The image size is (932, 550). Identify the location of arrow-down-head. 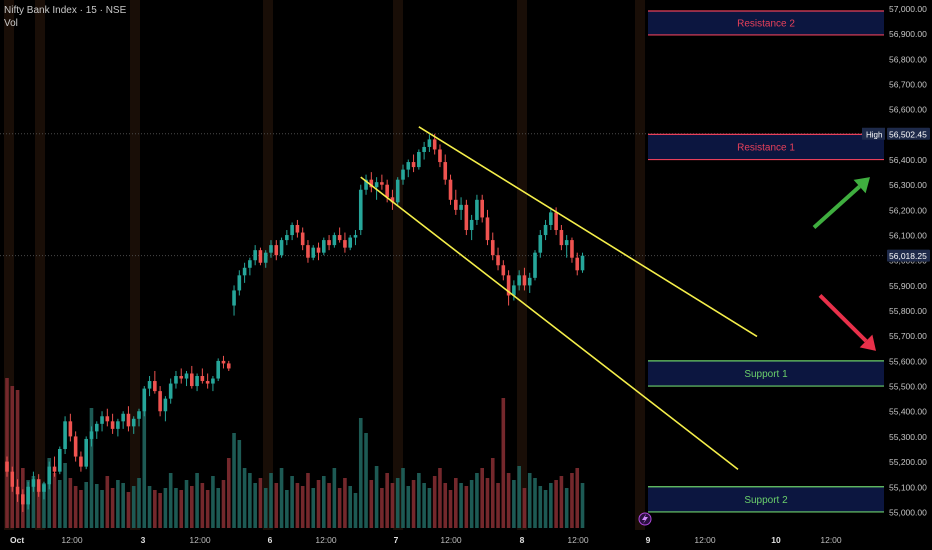
(867, 342).